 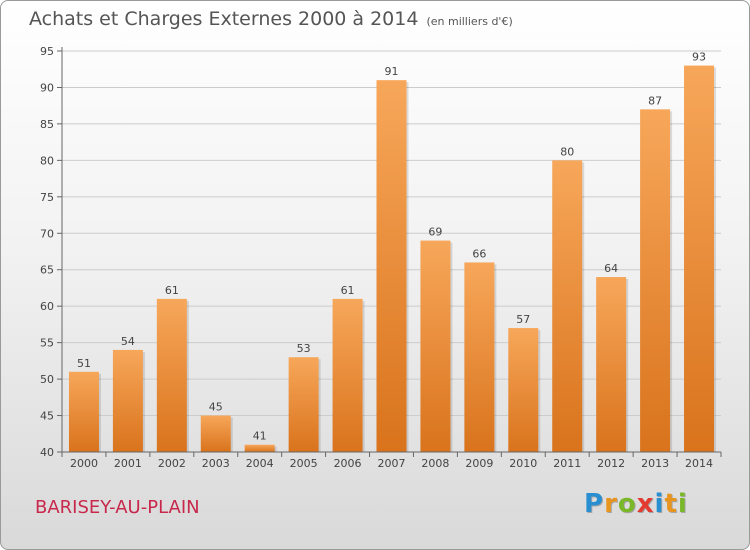 I want to click on x-tick-label: 2004, so click(x=260, y=463).